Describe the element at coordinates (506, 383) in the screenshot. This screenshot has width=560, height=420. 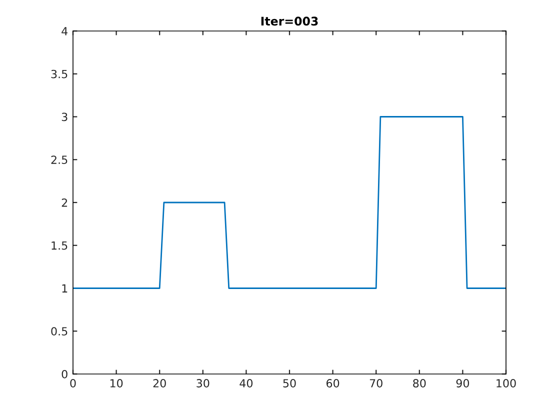
I see `x-tick-label: 100` at that location.